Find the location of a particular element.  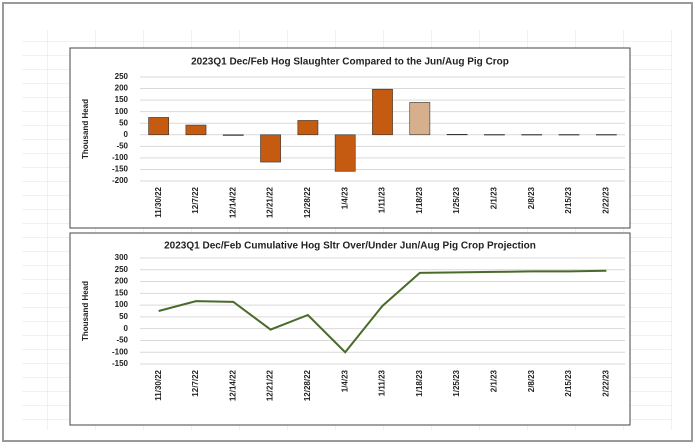

y-tick-label: 300 is located at coordinates (122, 257).